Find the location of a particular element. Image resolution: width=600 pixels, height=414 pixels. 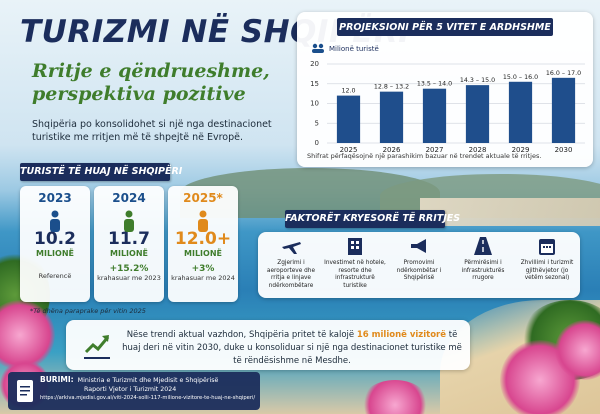

value-label: 14.3 – 15.0 is located at coordinates (477, 80).